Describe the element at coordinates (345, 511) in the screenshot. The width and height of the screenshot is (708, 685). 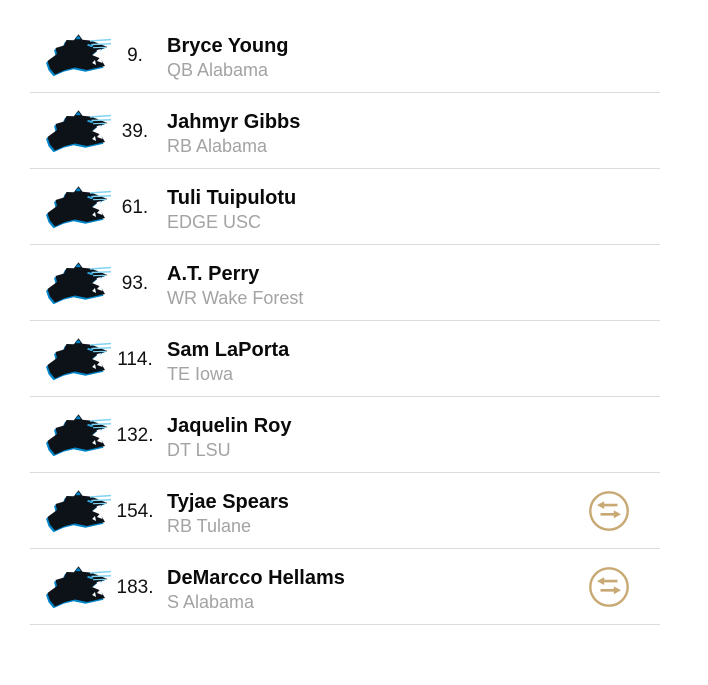
I see `draft-pick-row: 154. Tyjae Spears RB Tulane` at that location.